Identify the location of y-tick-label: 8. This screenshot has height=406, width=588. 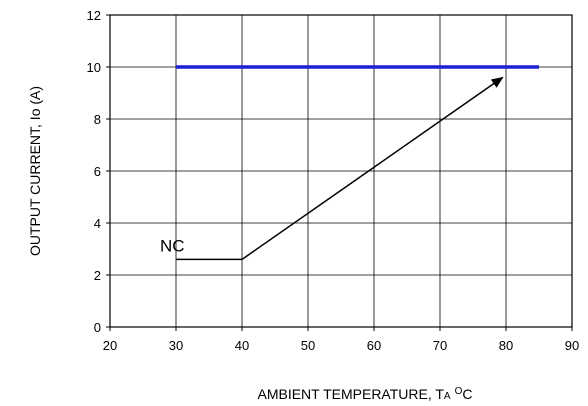
(97, 119).